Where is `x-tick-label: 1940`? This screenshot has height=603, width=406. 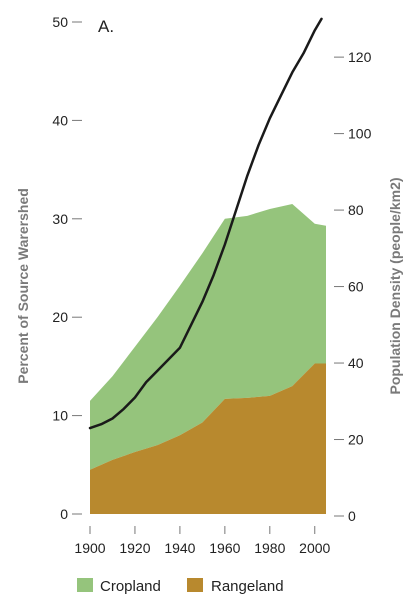
x-tick-label: 1940 is located at coordinates (179, 548).